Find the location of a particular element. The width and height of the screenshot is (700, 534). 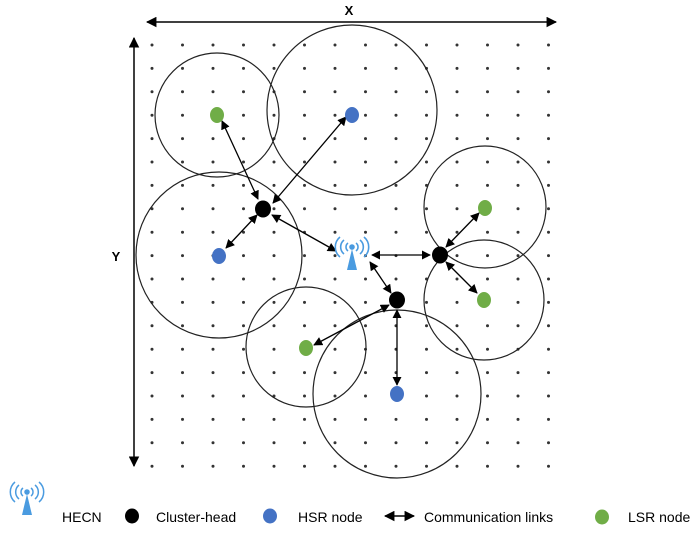

cluster-head-node is located at coordinates (263, 209).